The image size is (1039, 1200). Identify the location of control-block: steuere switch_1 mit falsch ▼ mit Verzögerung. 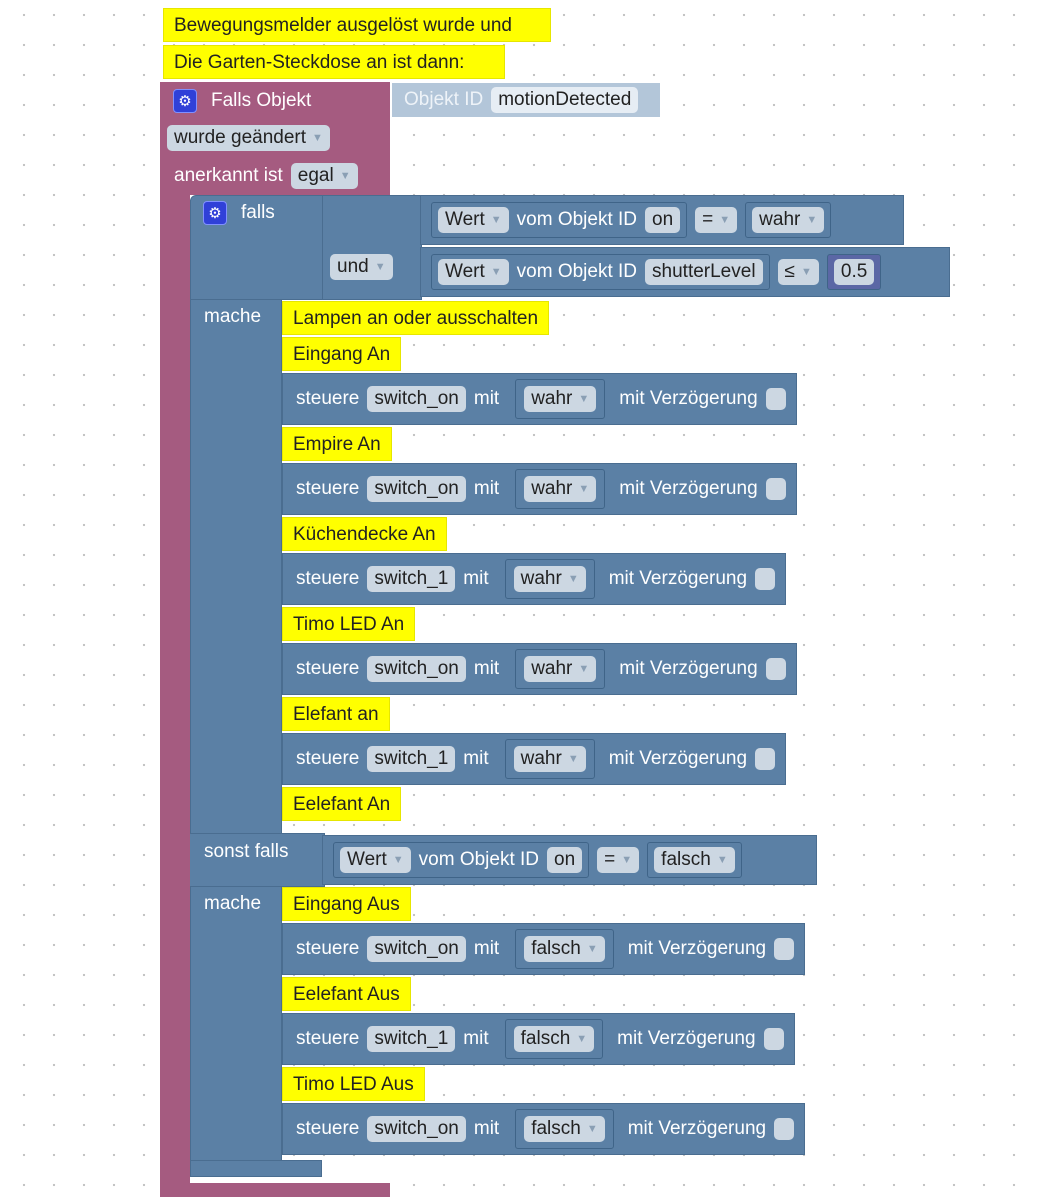
(538, 1039).